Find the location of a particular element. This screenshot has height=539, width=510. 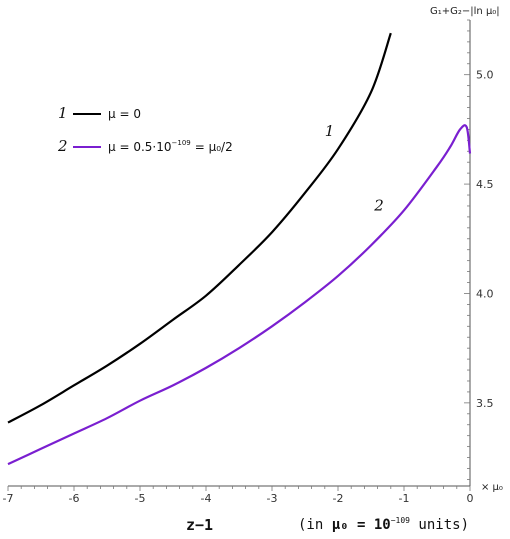

units-caption-mu: μ₀ is located at coordinates (340, 525).